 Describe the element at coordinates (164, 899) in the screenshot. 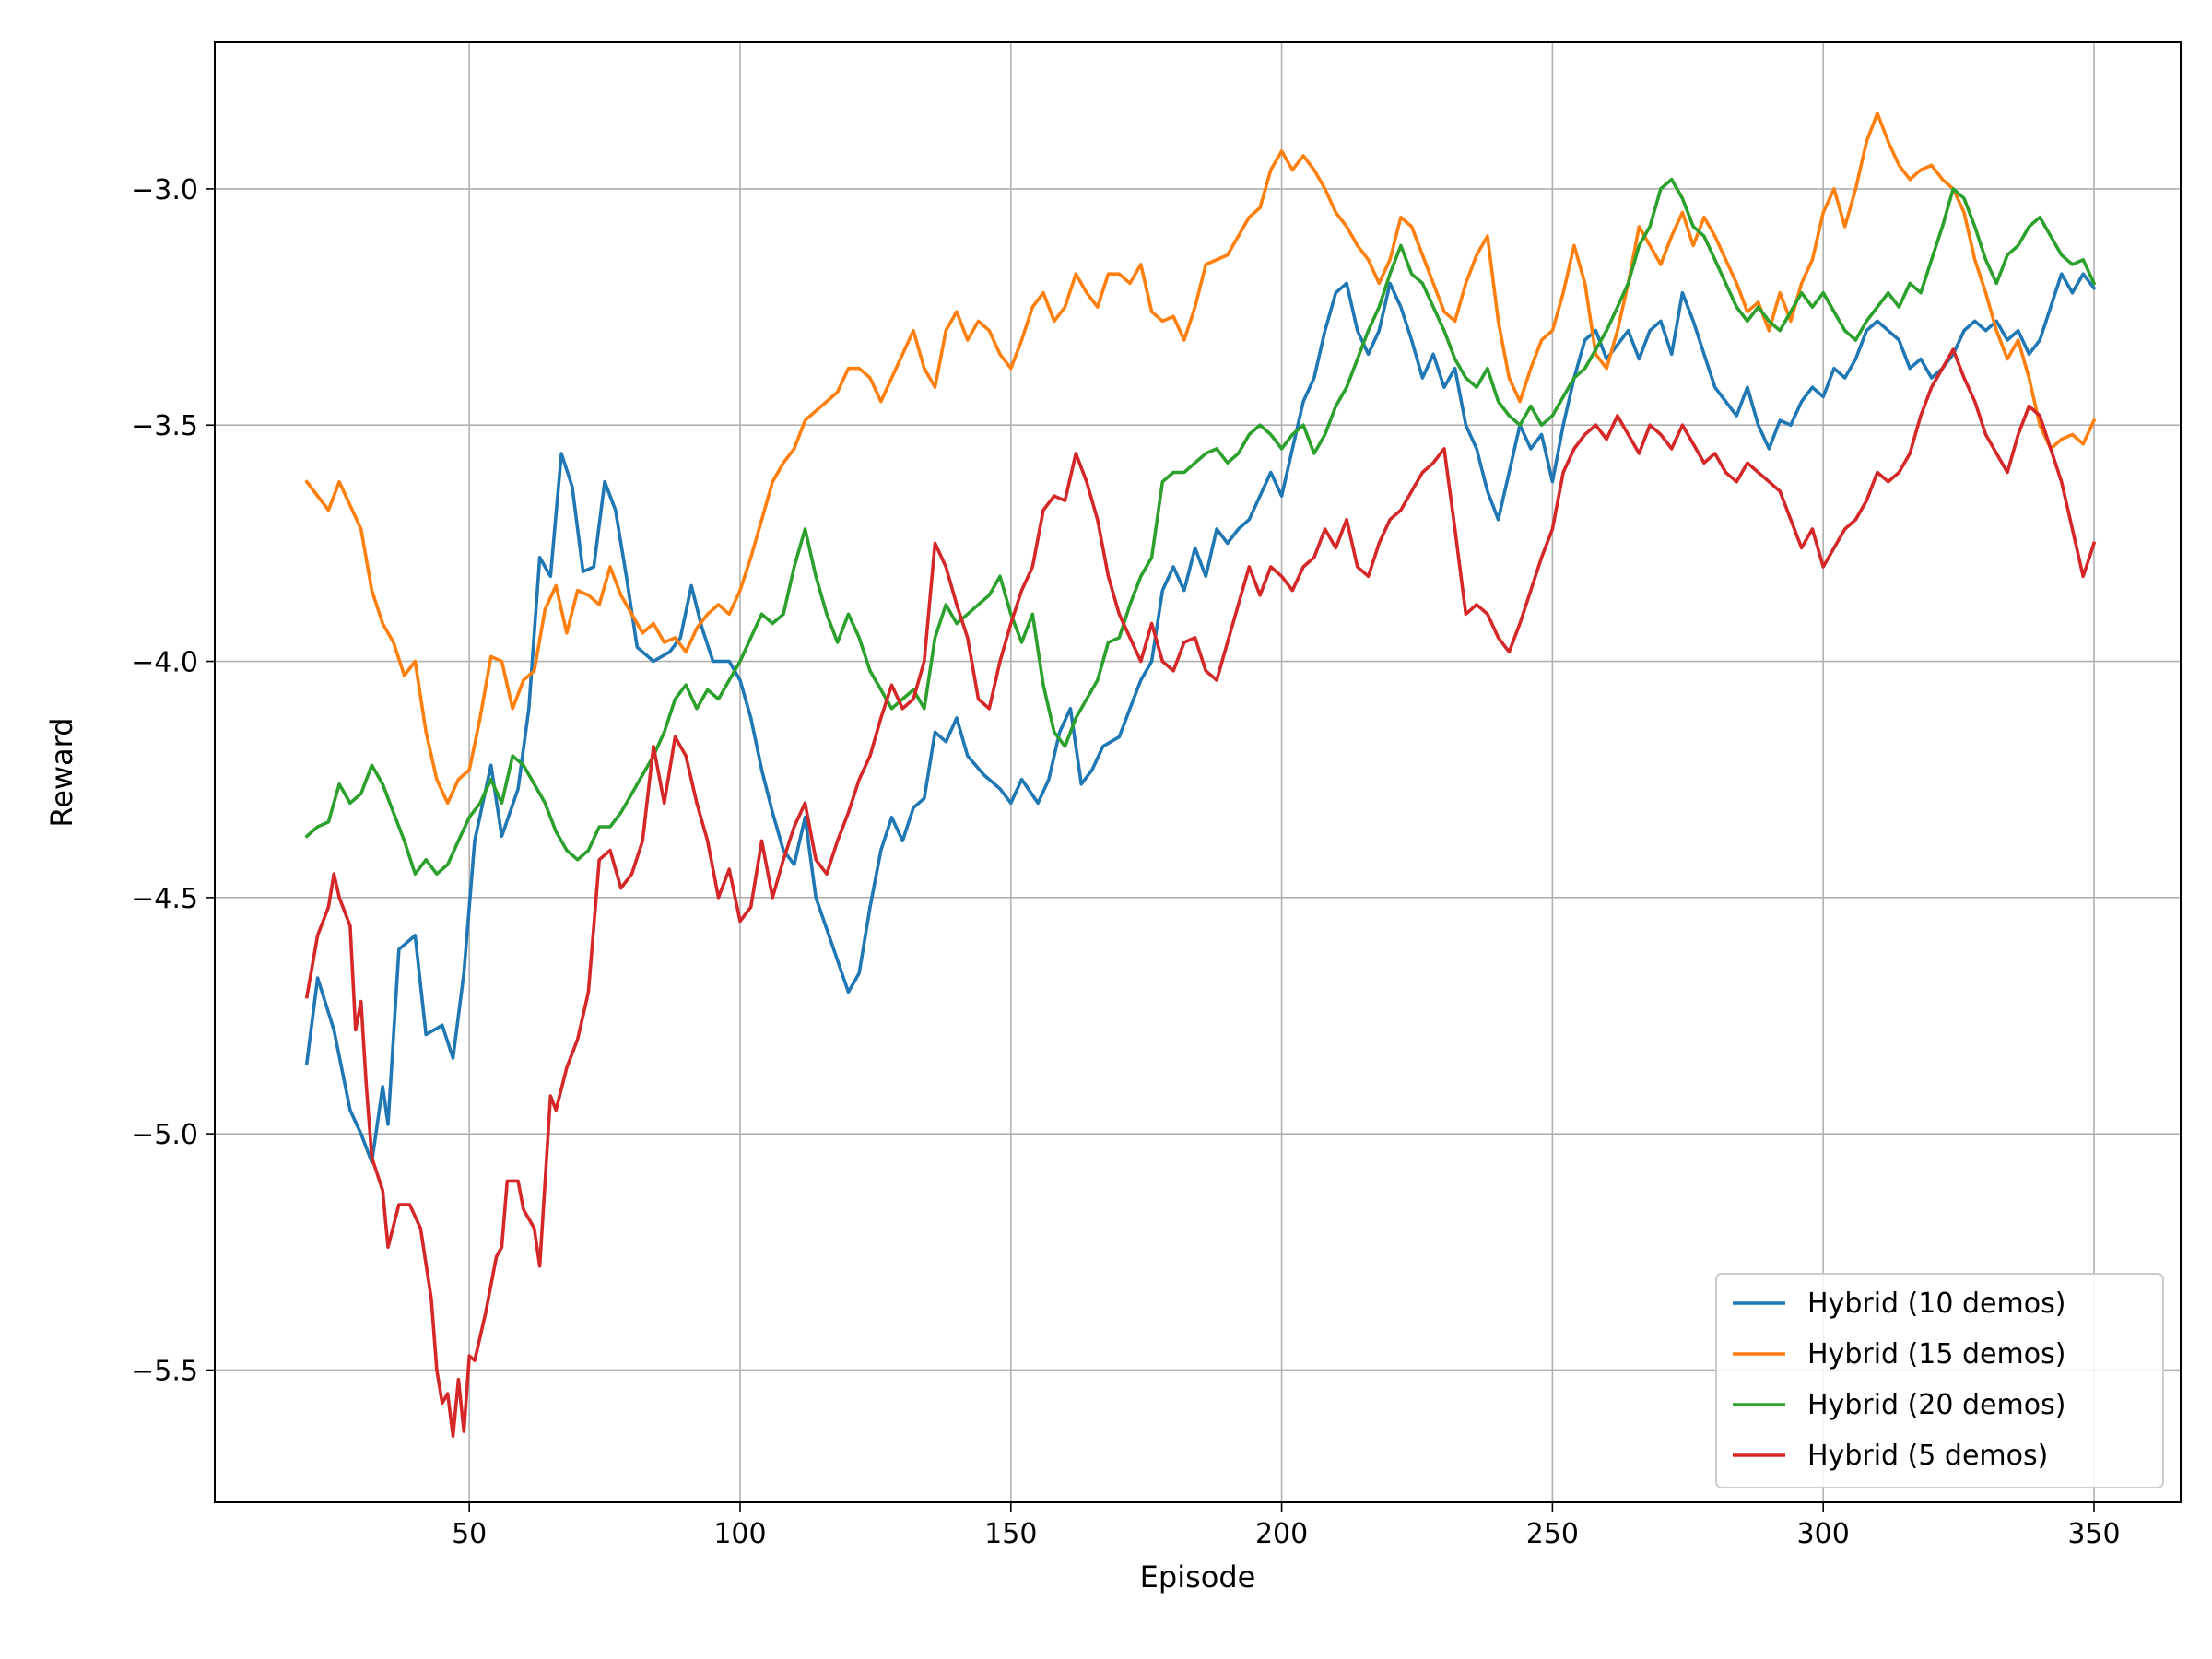

I see `y-tick-label: −4.5` at that location.